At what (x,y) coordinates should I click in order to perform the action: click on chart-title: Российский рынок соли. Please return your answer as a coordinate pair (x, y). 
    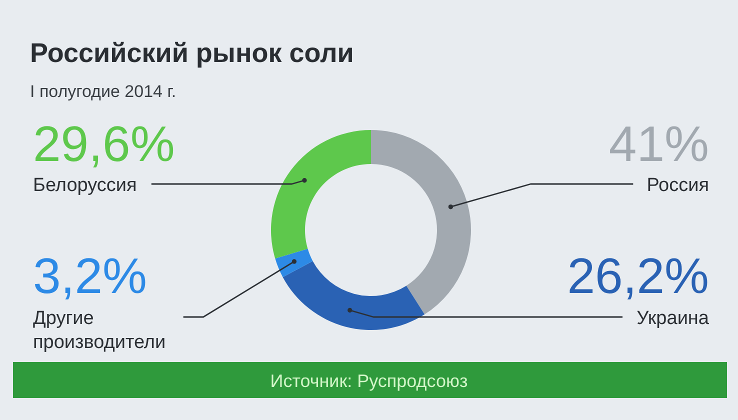
    Looking at the image, I should click on (192, 53).